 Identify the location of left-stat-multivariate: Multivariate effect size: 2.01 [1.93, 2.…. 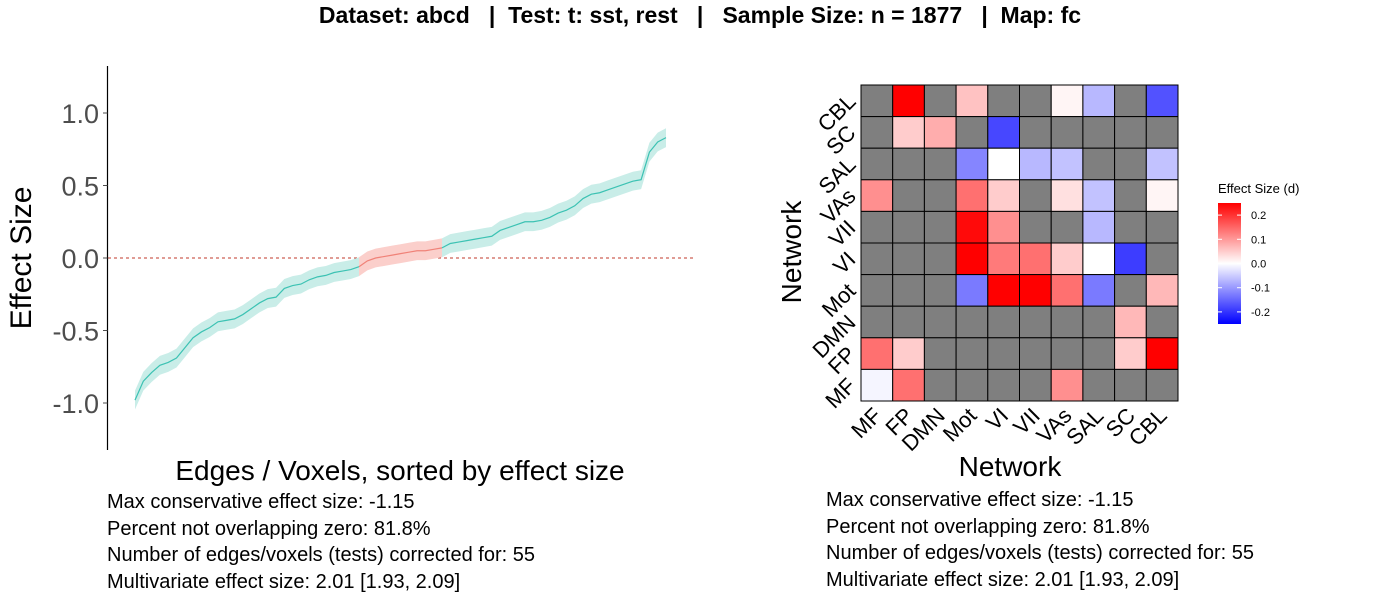
(284, 581).